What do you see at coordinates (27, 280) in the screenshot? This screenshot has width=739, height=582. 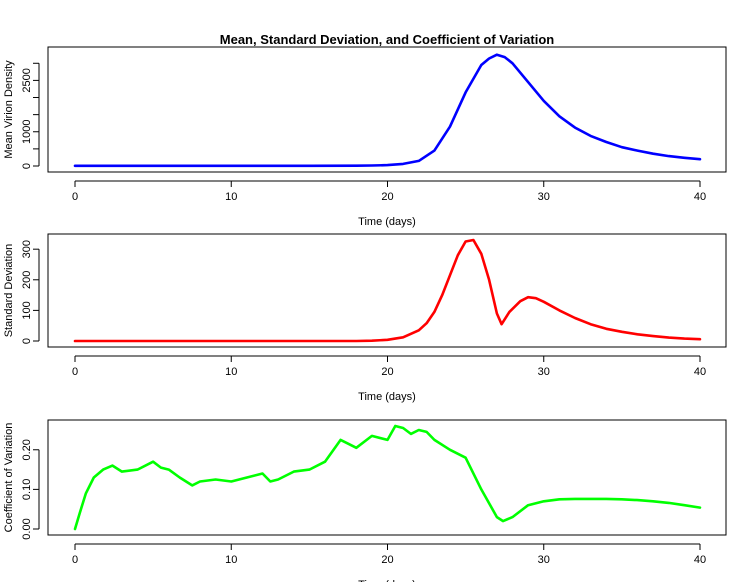 I see `y-tick-label: 200` at bounding box center [27, 280].